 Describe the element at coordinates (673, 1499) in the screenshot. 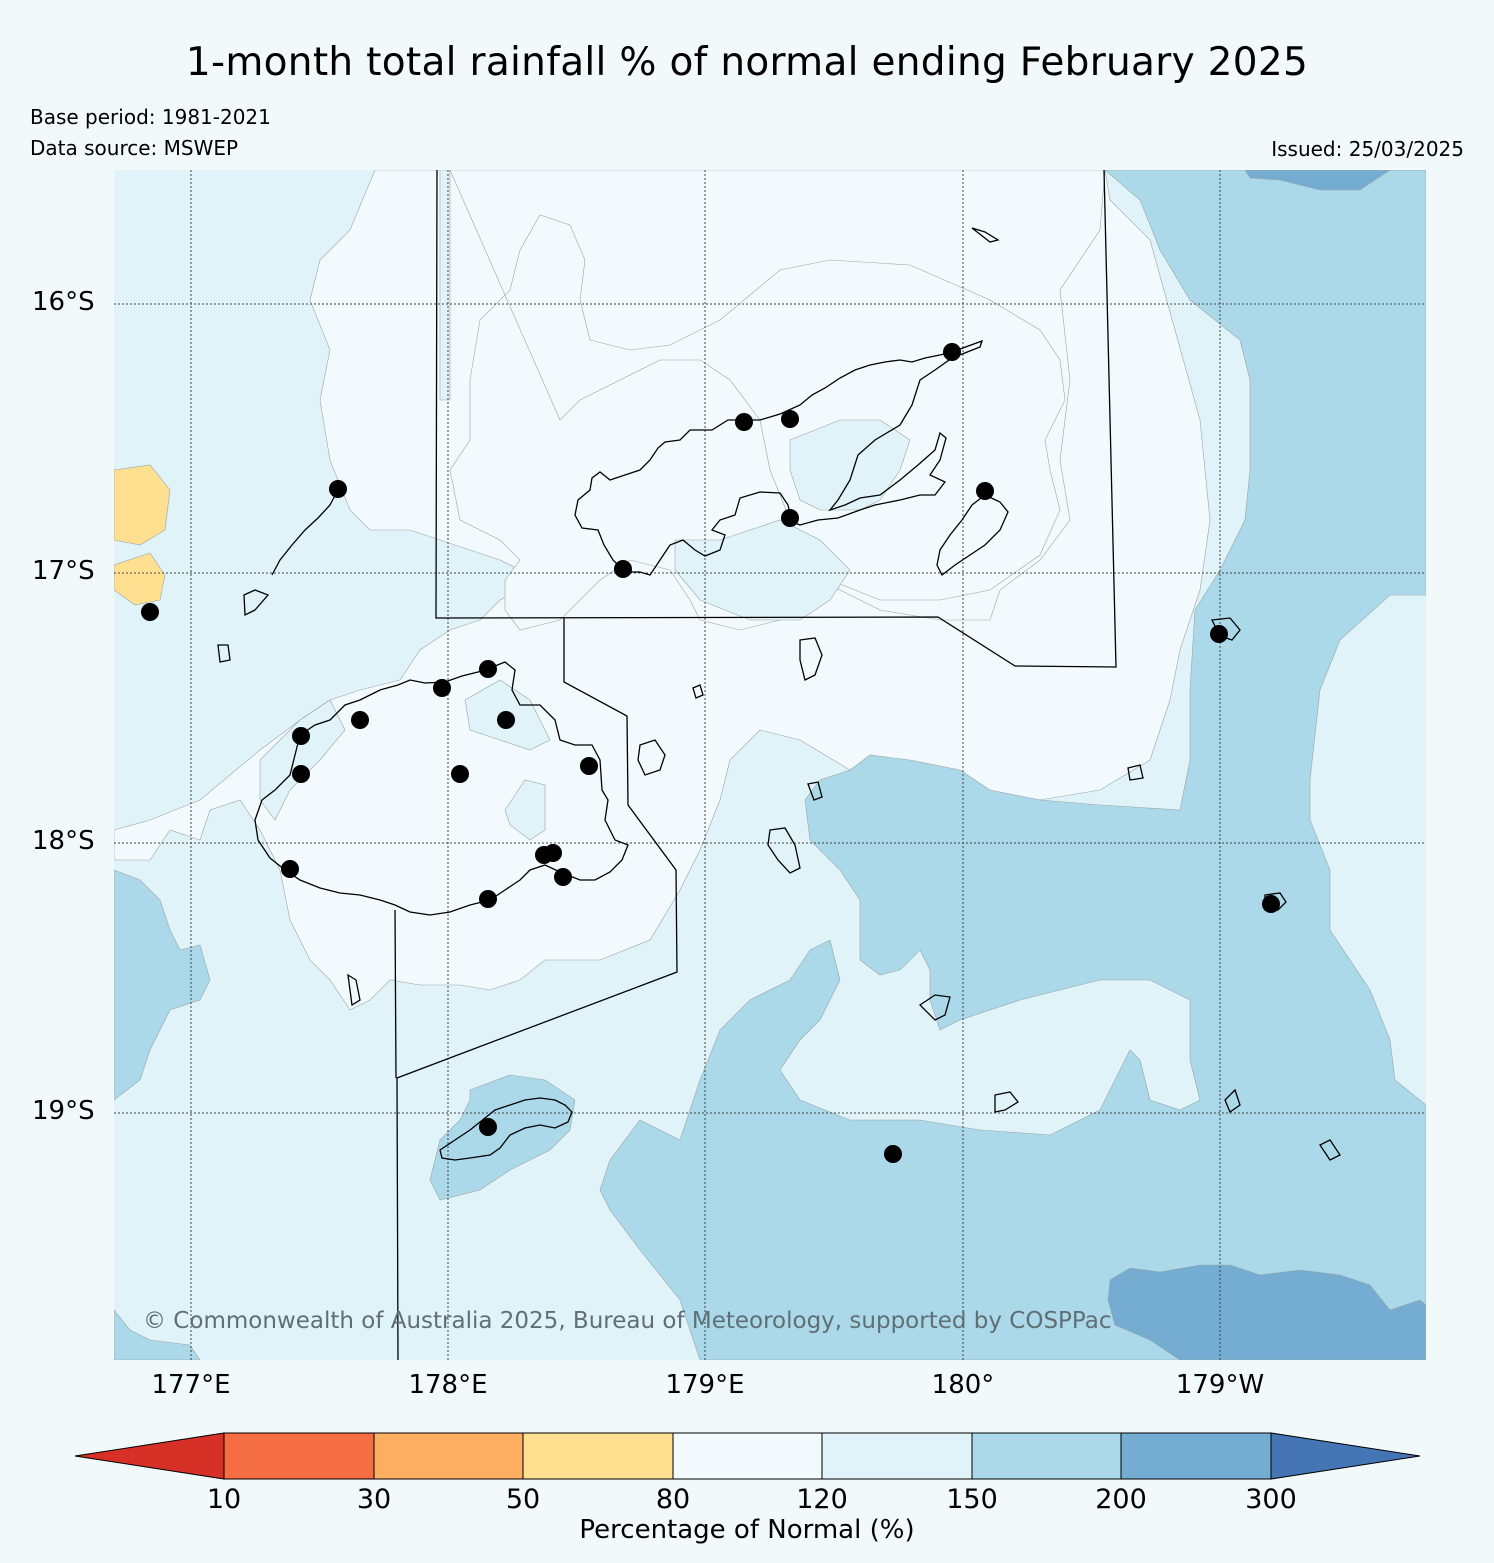

I see `colorbar-tick-label: 80` at that location.